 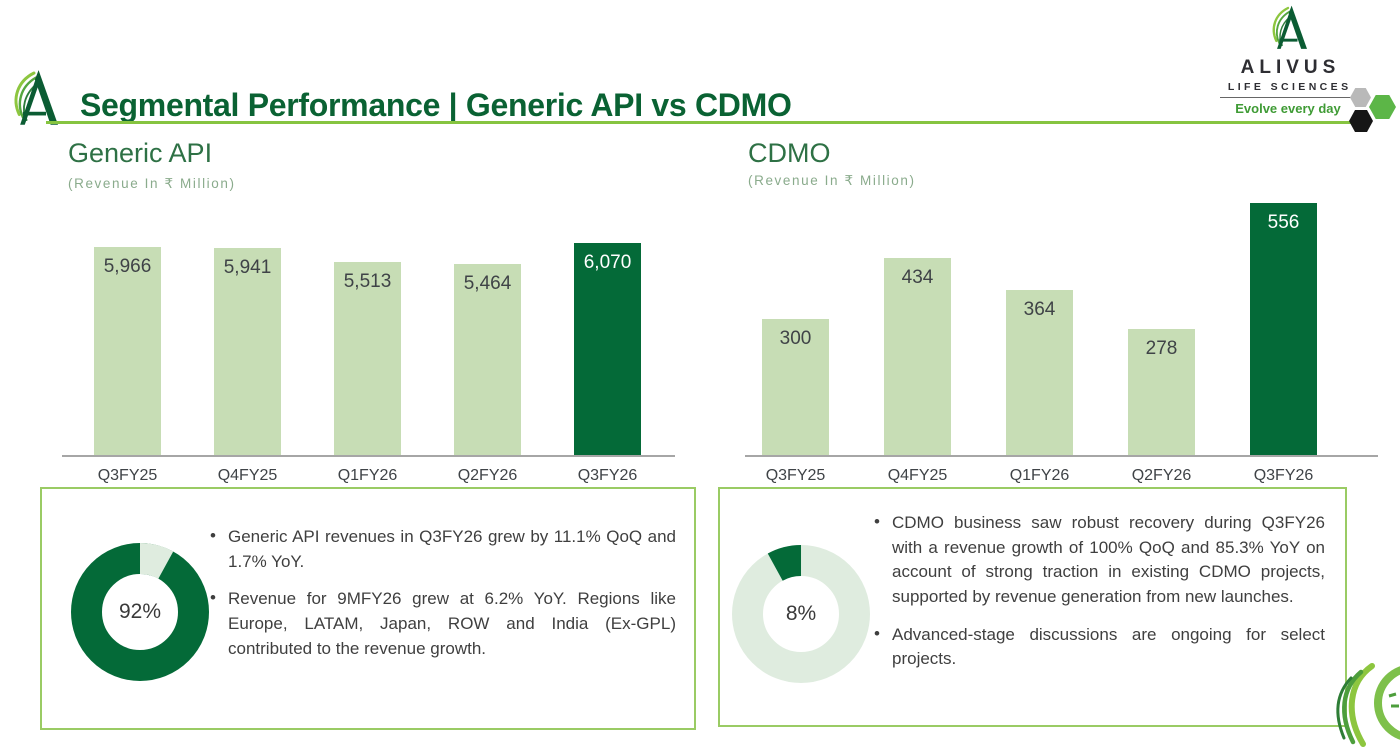 What do you see at coordinates (917, 356) in the screenshot?
I see `bar-q4fy25: 434` at bounding box center [917, 356].